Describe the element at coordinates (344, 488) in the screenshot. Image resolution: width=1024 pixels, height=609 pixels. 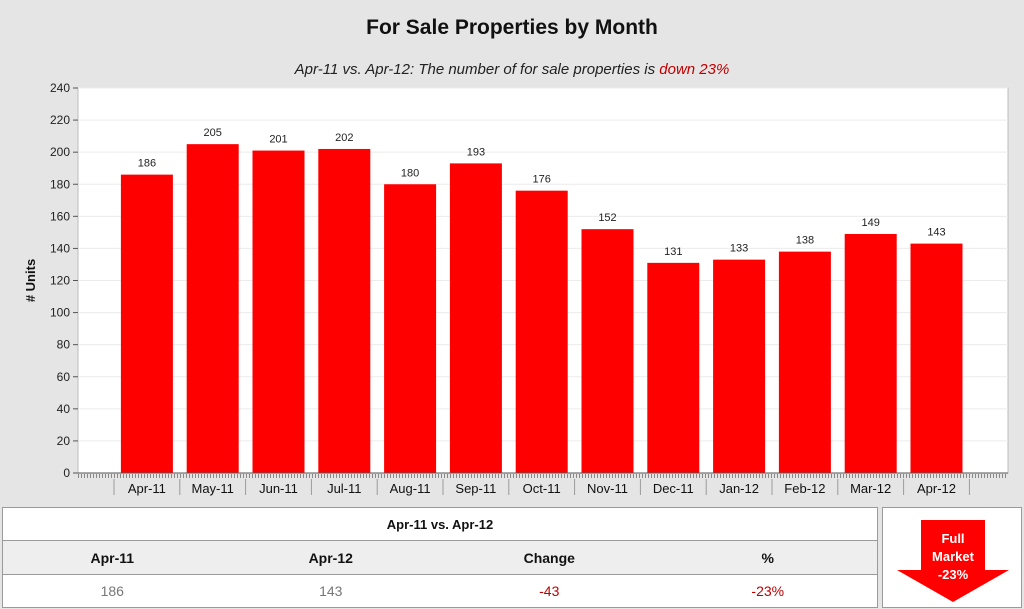
I see `x-tick-label: Jul-11` at that location.